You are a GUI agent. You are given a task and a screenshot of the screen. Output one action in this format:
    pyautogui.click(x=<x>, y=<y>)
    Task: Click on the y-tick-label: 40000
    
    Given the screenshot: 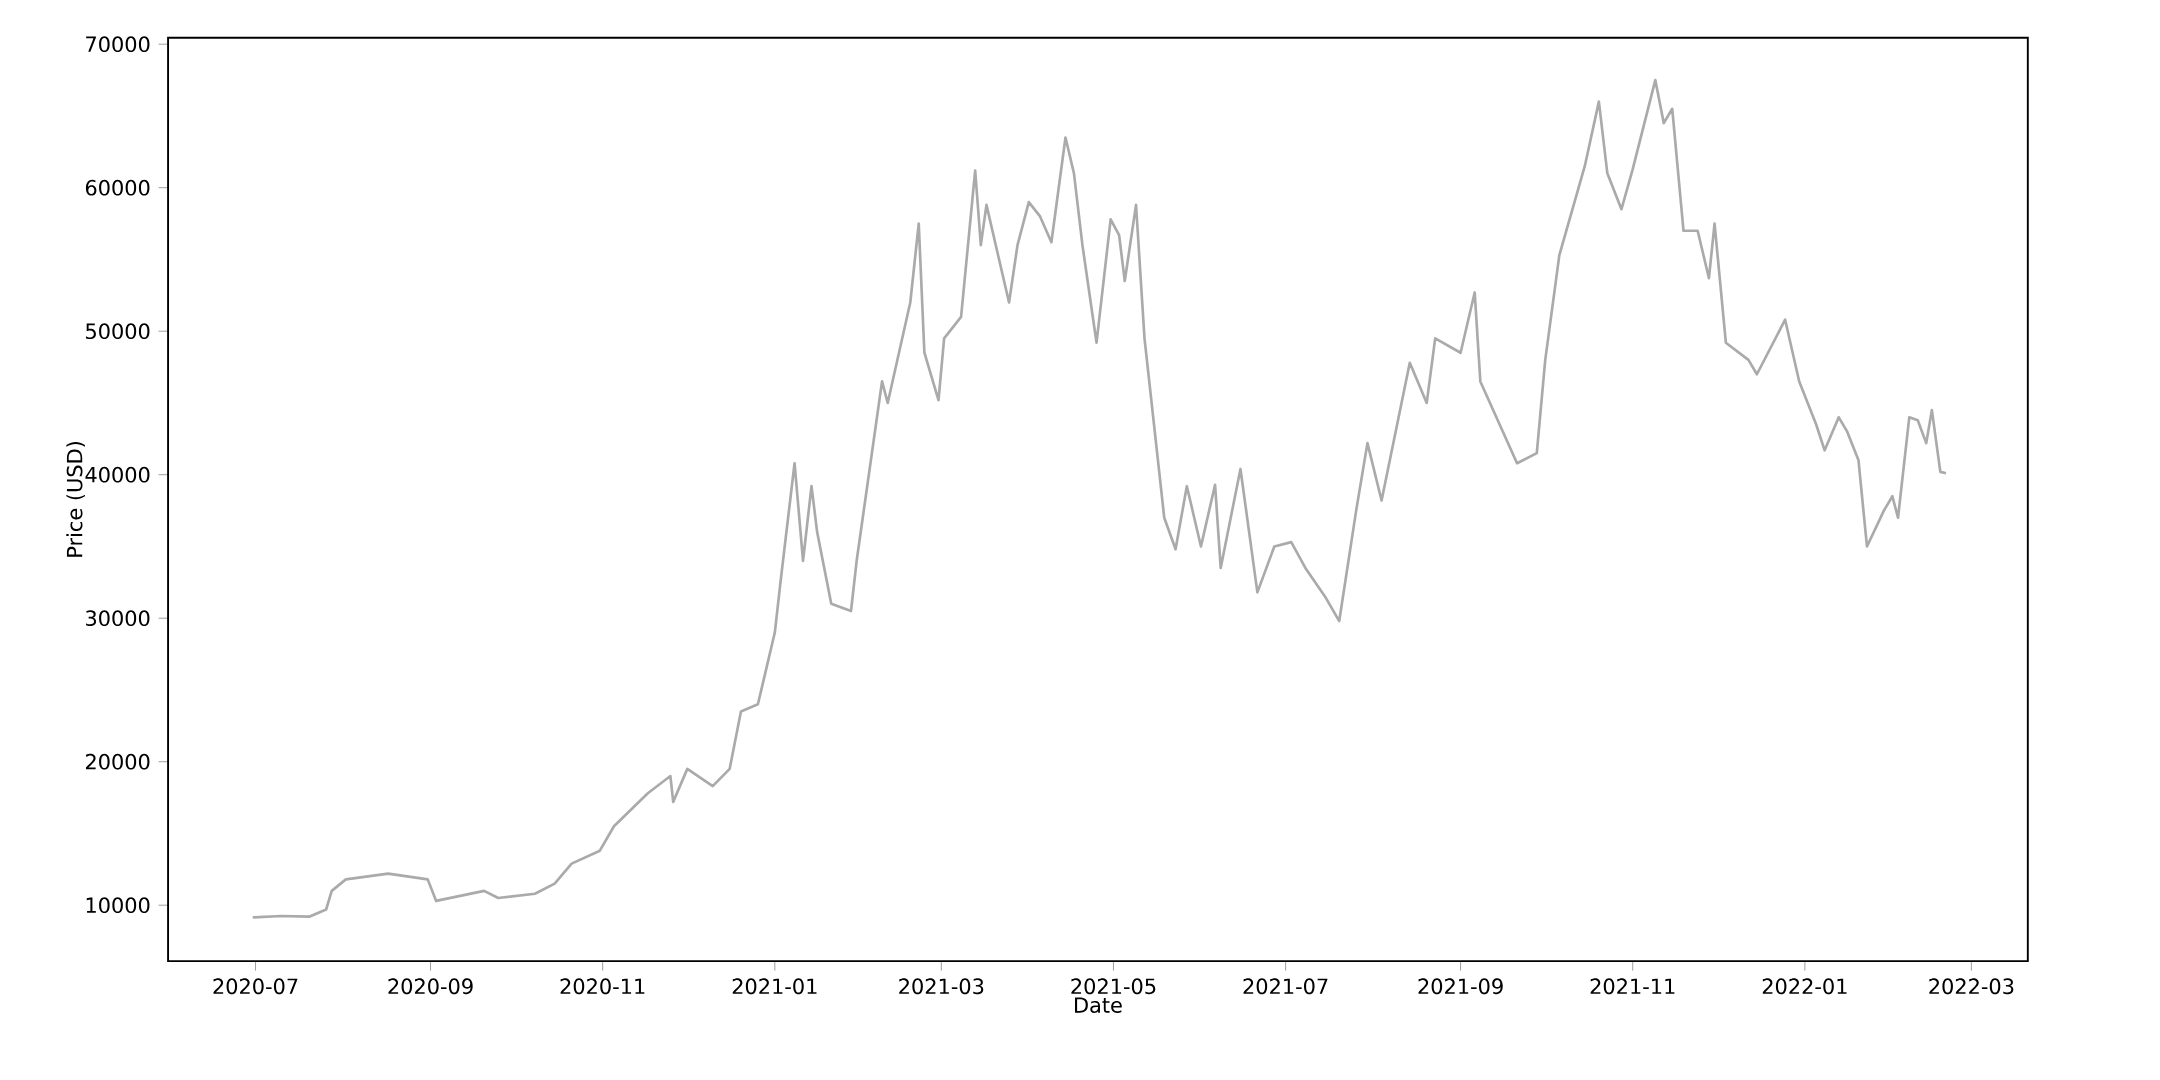 What is the action you would take?
    pyautogui.click(x=117, y=474)
    